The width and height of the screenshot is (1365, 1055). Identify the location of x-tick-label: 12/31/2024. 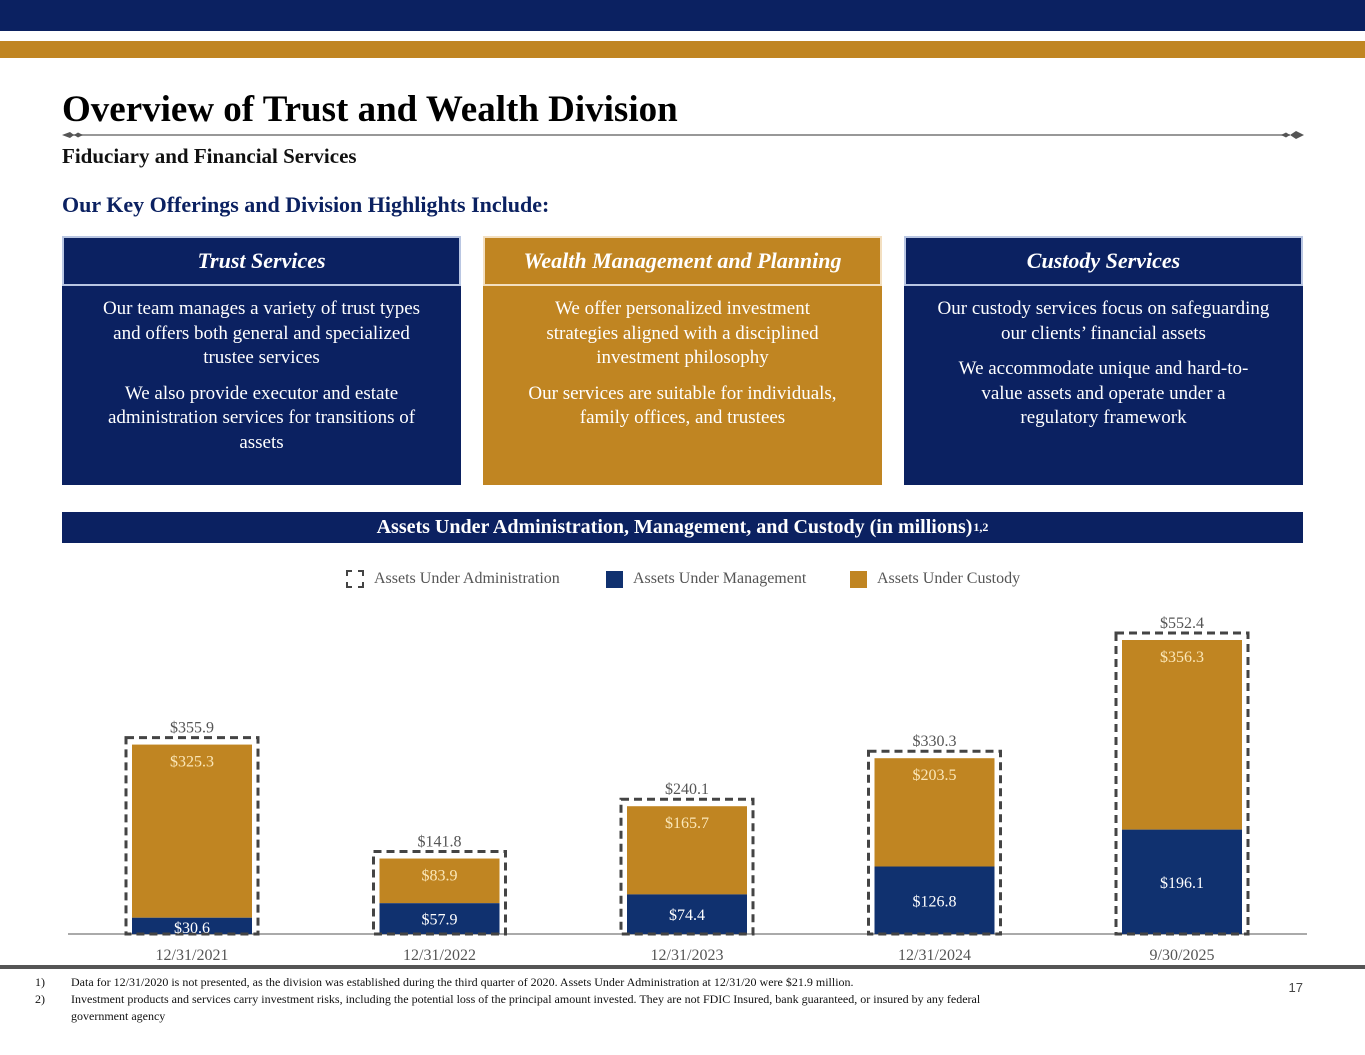
(934, 955).